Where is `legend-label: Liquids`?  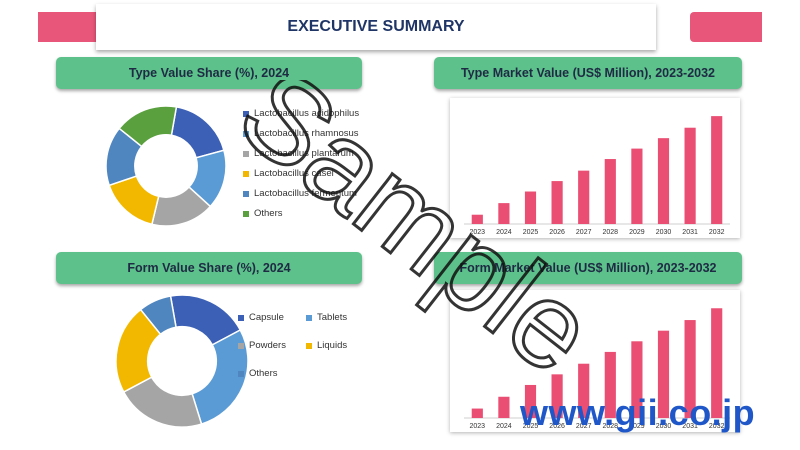
legend-label: Liquids is located at coordinates (332, 345).